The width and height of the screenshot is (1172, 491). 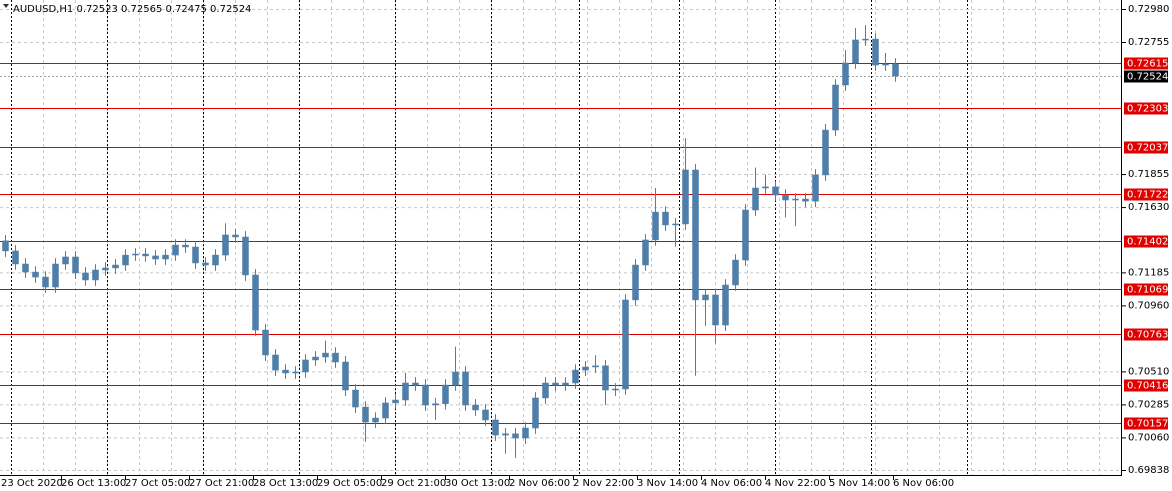 I want to click on x-tick-label: 28 Oct 13:00, so click(x=285, y=483).